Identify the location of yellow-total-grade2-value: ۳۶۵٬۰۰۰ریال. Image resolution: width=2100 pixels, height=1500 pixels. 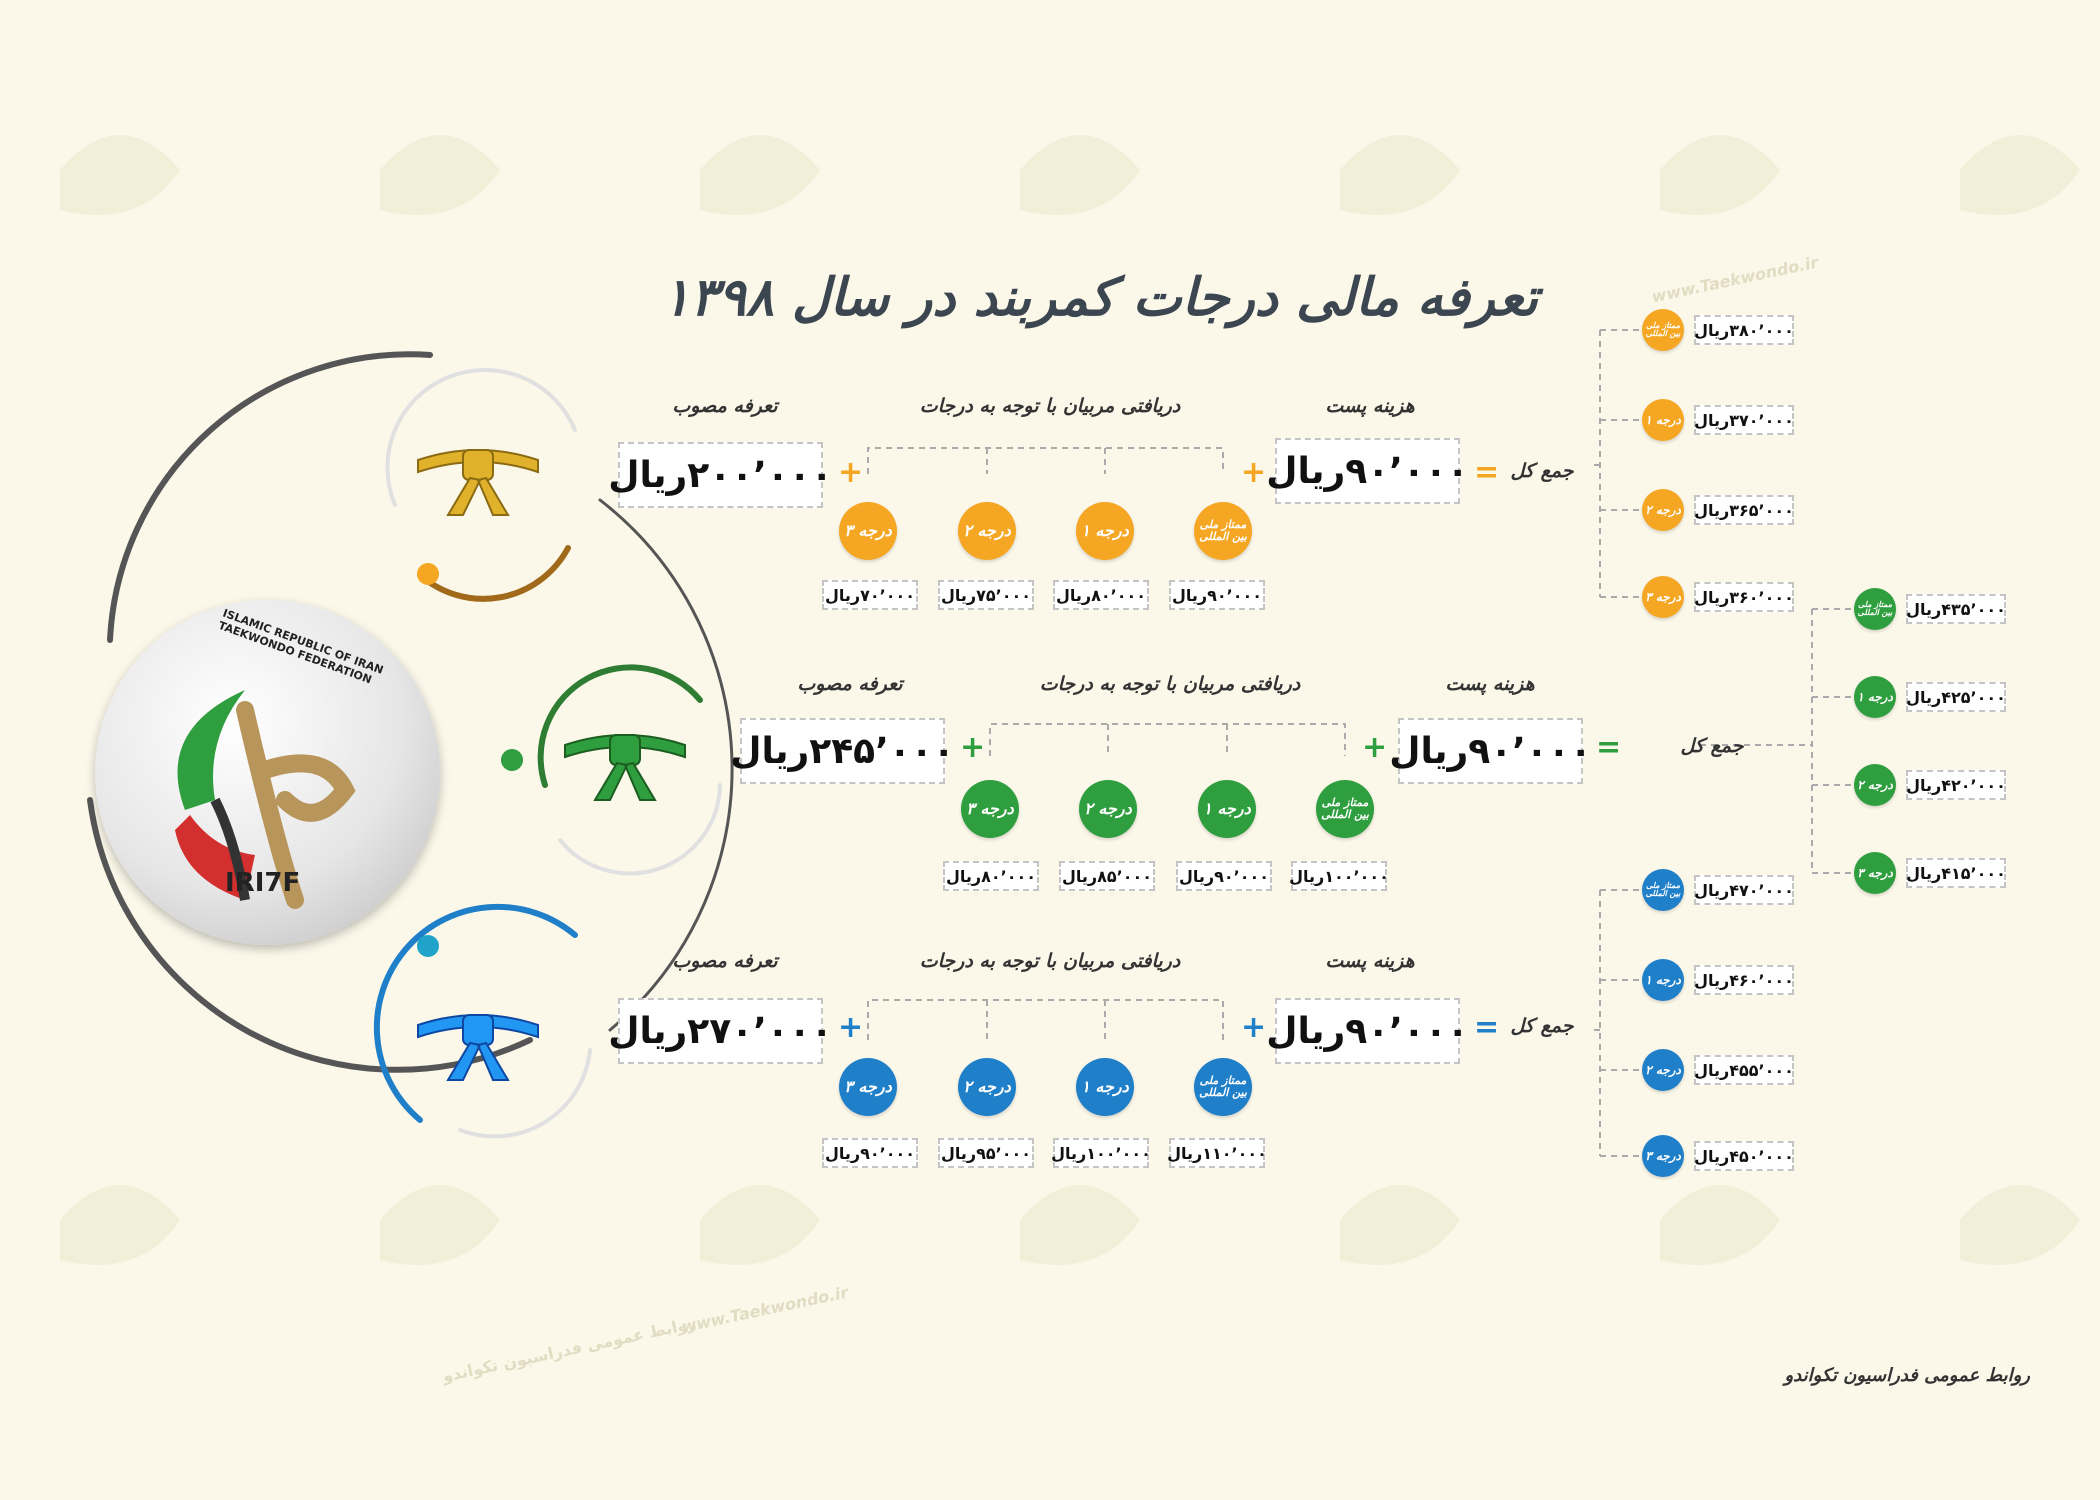
(1744, 510).